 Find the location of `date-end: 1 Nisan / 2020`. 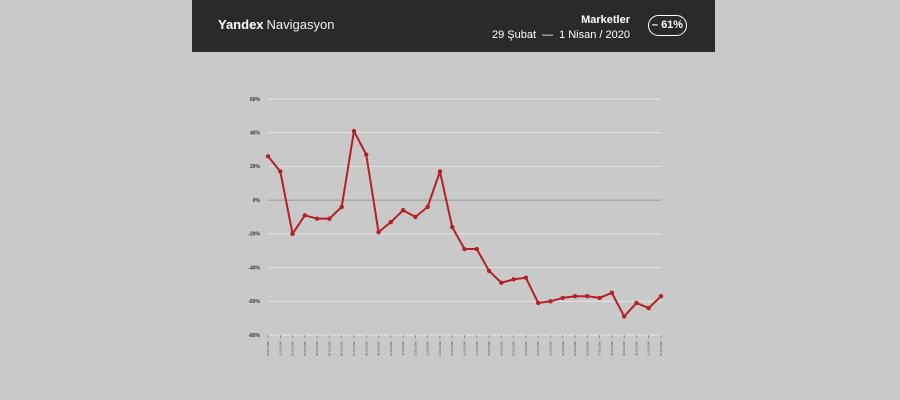

date-end: 1 Nisan / 2020 is located at coordinates (594, 35).